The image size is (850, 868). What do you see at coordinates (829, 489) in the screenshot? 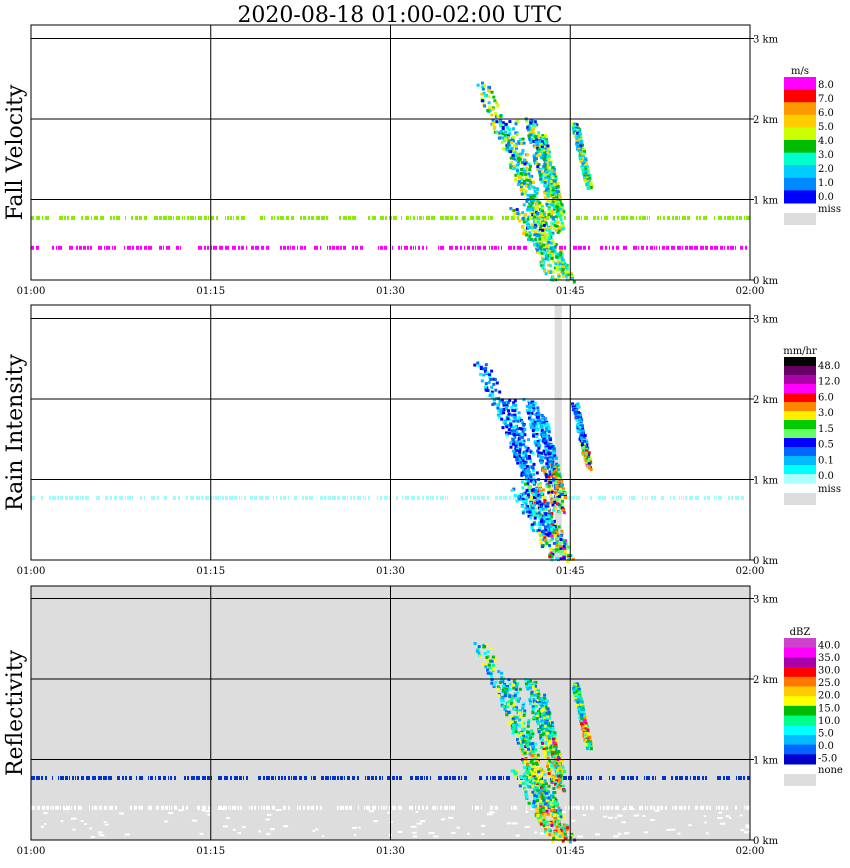
I see `colorbar-miss-label: miss` at bounding box center [829, 489].